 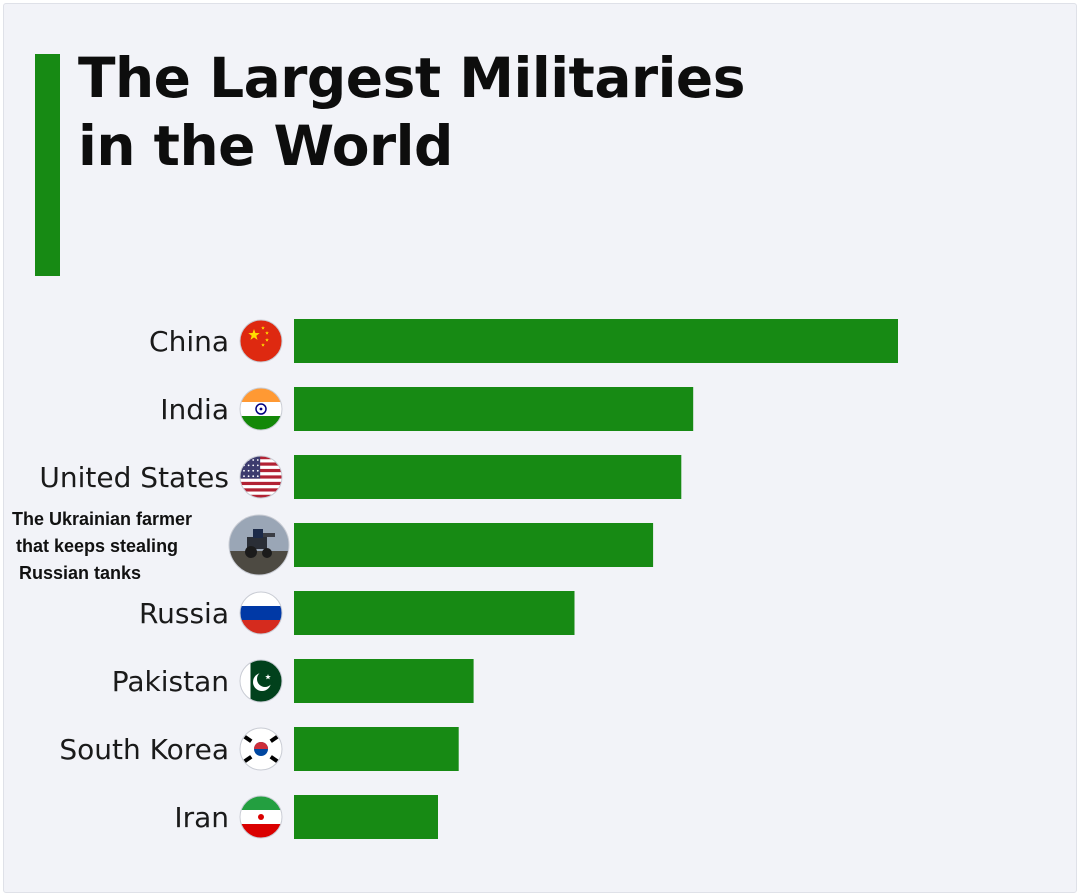 What do you see at coordinates (261, 477) in the screenshot?
I see `usa-flag-icon` at bounding box center [261, 477].